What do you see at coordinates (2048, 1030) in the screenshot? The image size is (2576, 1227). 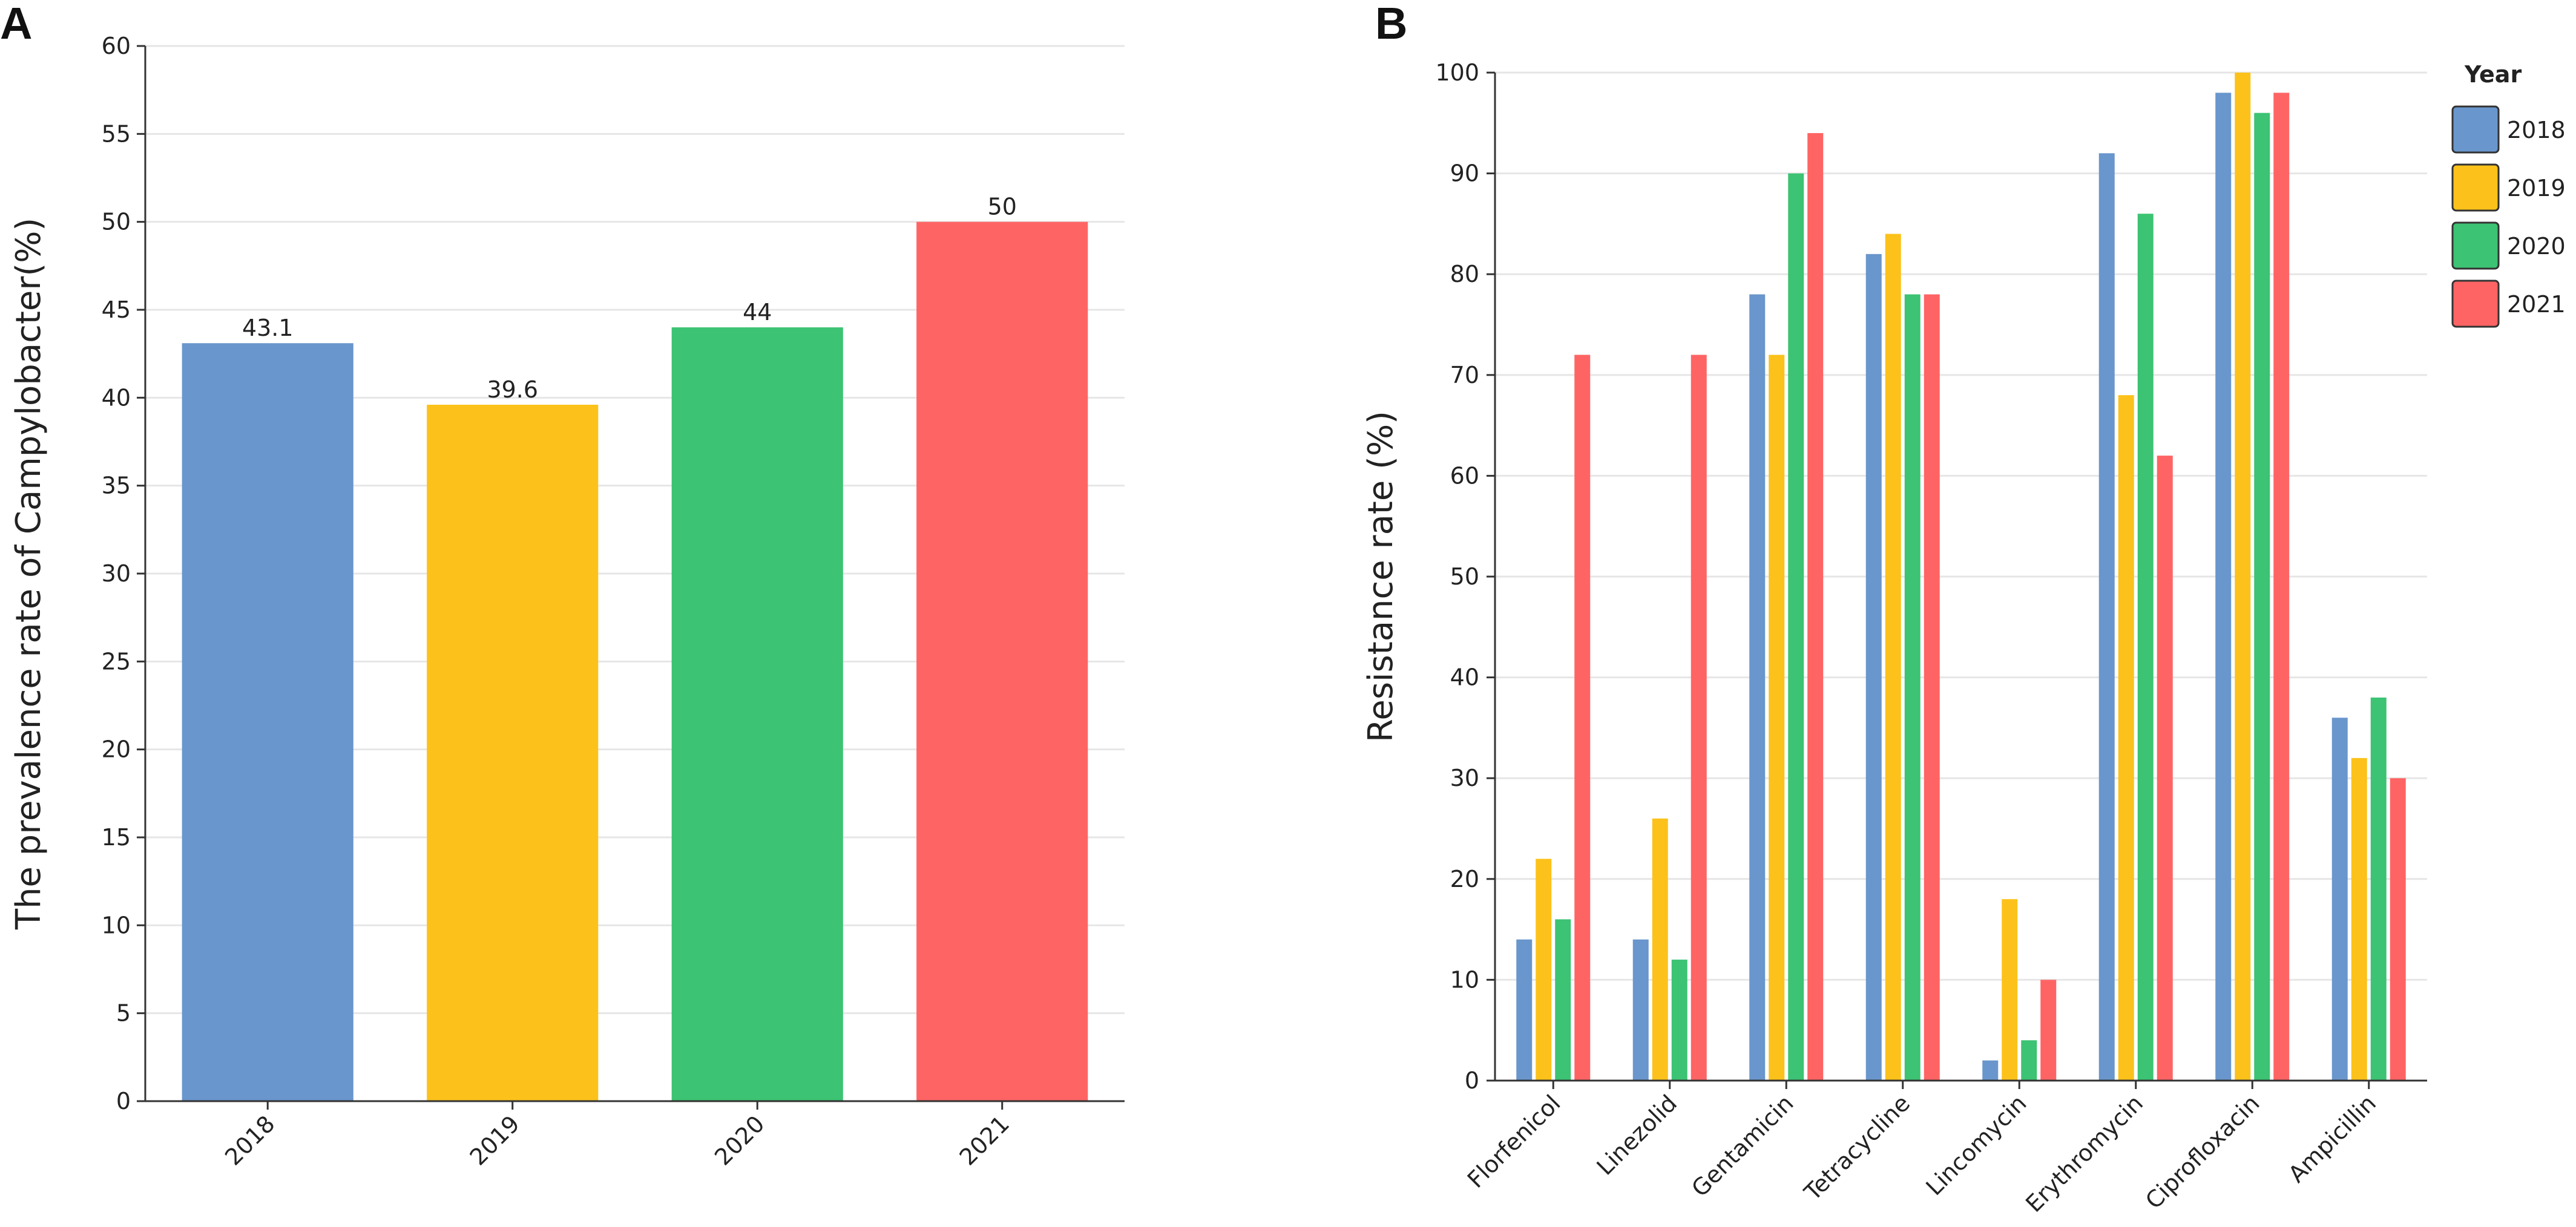 I see `bar-Lincomycin-2021` at bounding box center [2048, 1030].